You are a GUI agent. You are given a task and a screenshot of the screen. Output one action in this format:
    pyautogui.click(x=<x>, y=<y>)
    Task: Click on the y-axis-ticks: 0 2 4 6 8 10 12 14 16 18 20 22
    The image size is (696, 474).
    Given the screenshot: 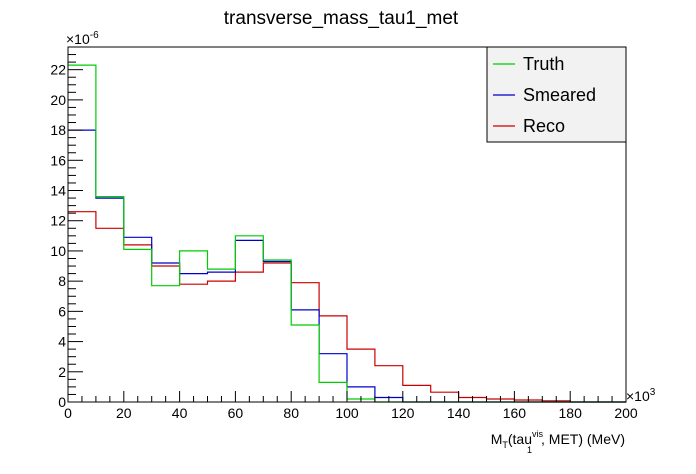 What is the action you would take?
    pyautogui.click(x=66, y=228)
    